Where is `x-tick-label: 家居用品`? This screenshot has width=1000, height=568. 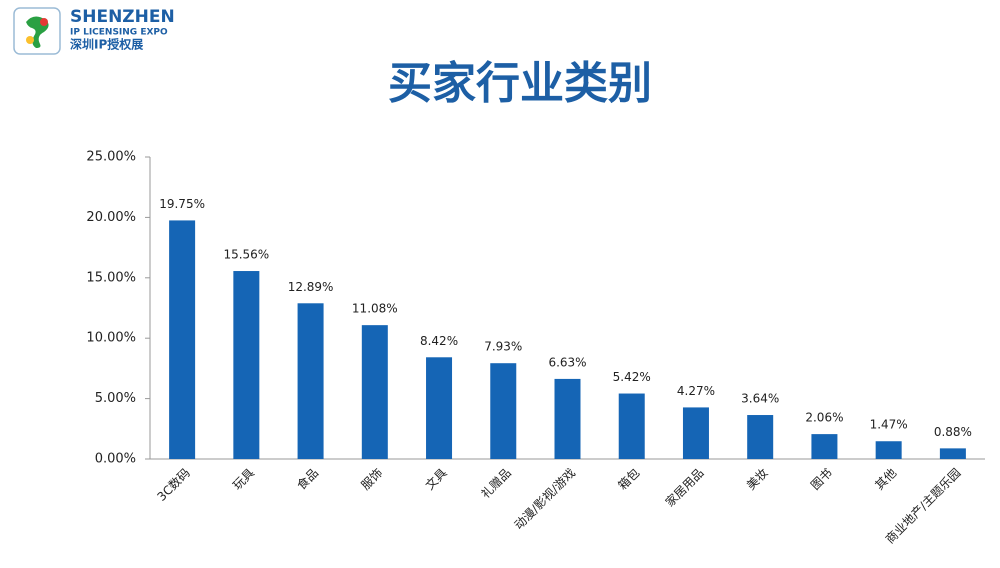
x-tick-label: 家居用品 is located at coordinates (684, 487).